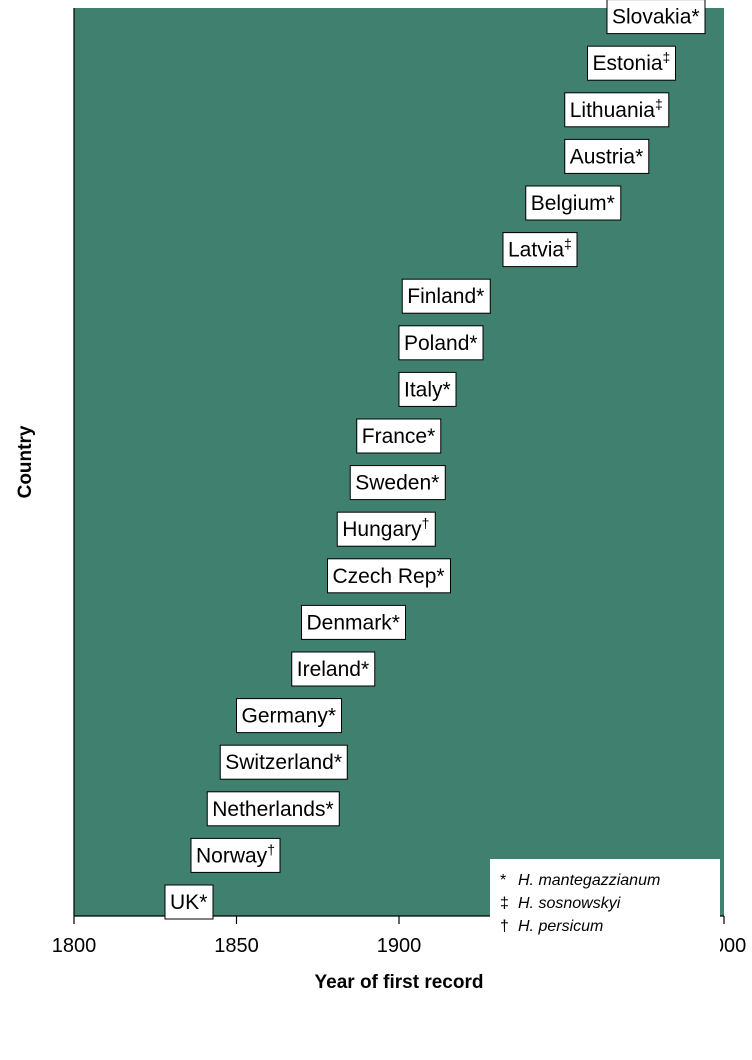 This screenshot has width=752, height=1060. I want to click on data-point-italy: Italy*, so click(427, 389).